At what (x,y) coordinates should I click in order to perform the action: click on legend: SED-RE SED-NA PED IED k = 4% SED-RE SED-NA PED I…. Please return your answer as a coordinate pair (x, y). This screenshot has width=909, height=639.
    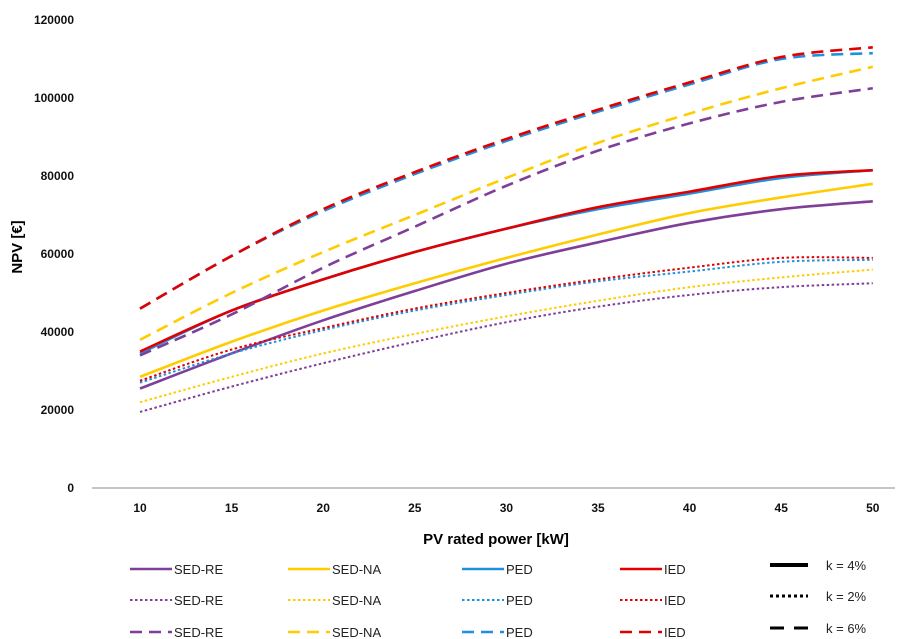
    Looking at the image, I should click on (498, 598).